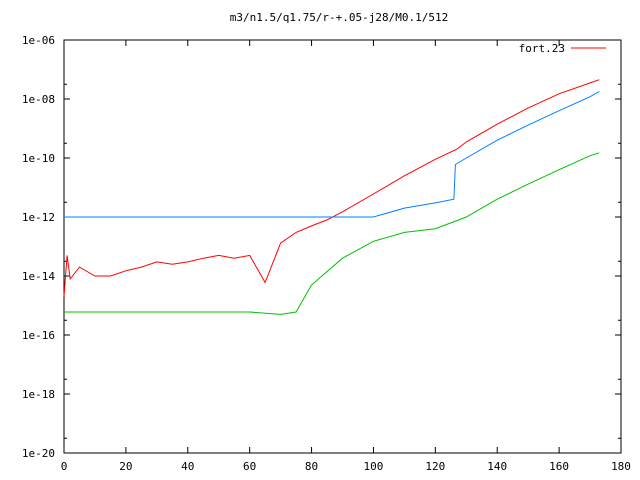 The image size is (640, 480). Describe the element at coordinates (38, 453) in the screenshot. I see `y-tick-label: 1e-20` at that location.